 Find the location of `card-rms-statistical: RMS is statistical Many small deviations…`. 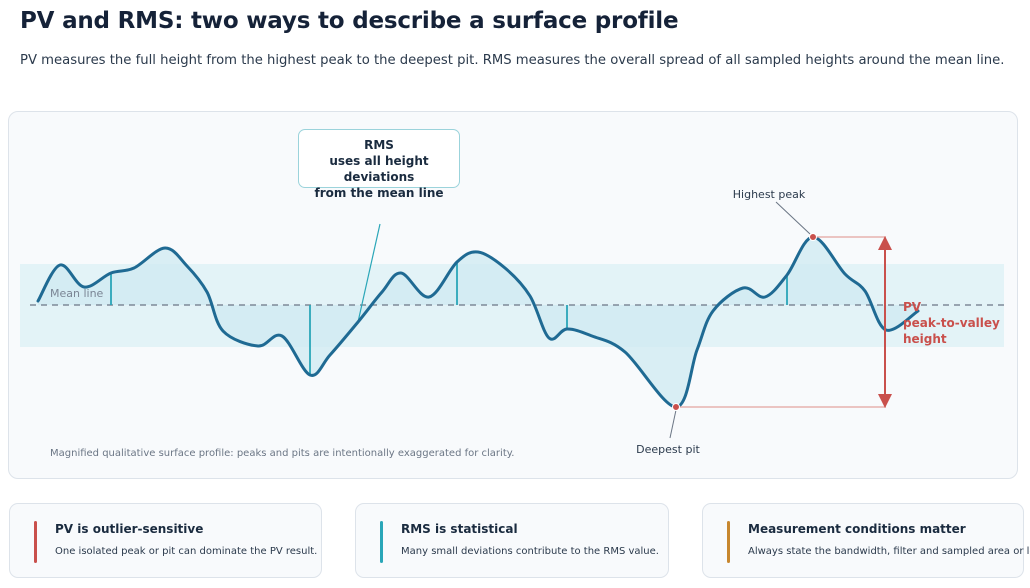

card-rms-statistical: RMS is statistical Many small deviations… is located at coordinates (512, 540).